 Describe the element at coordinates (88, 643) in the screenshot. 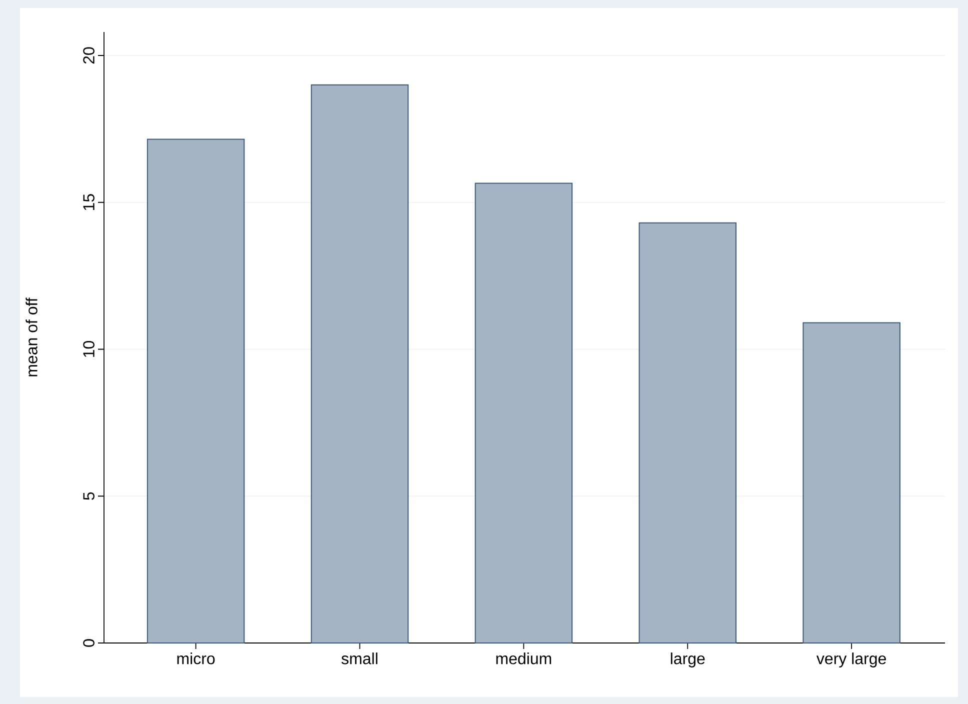

I see `y-tick-label: 0` at that location.